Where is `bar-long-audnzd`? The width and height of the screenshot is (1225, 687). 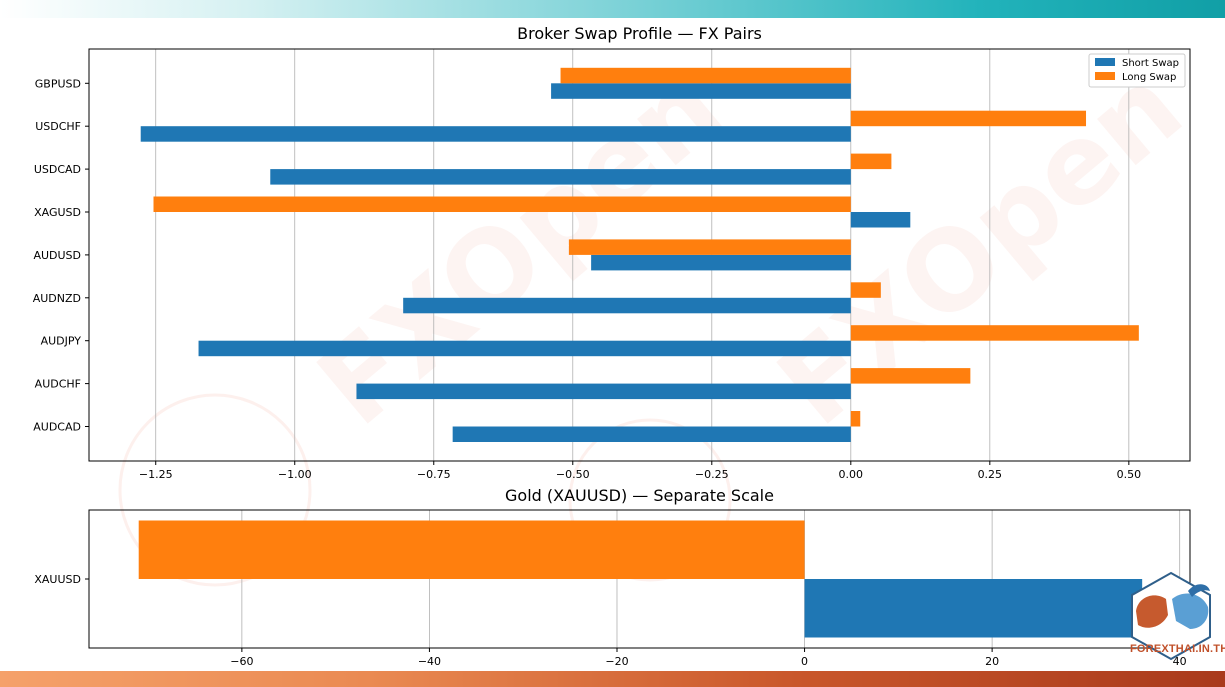 bar-long-audnzd is located at coordinates (865, 290).